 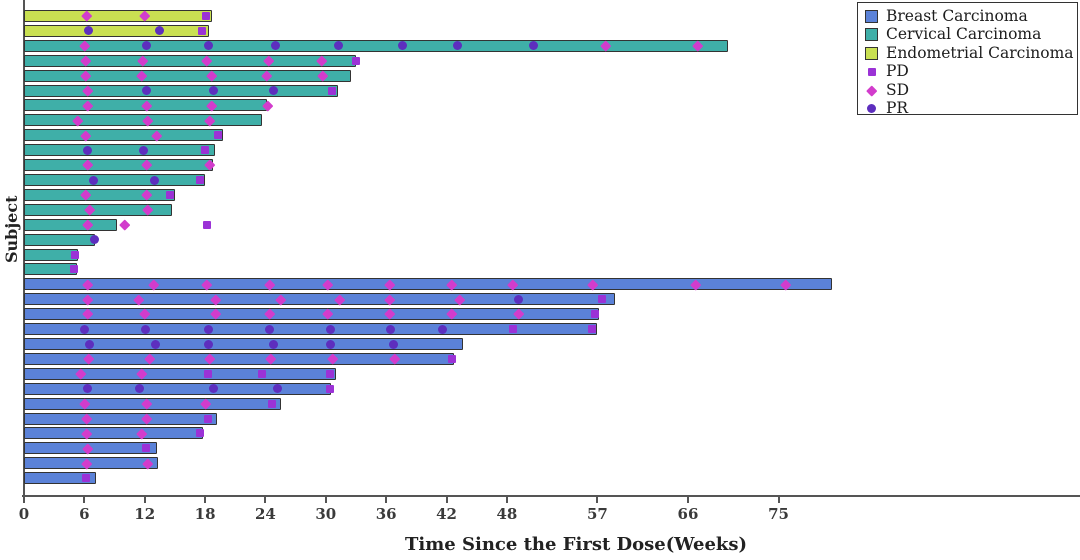 I want to click on x-tick-label: 6, so click(x=84, y=514).